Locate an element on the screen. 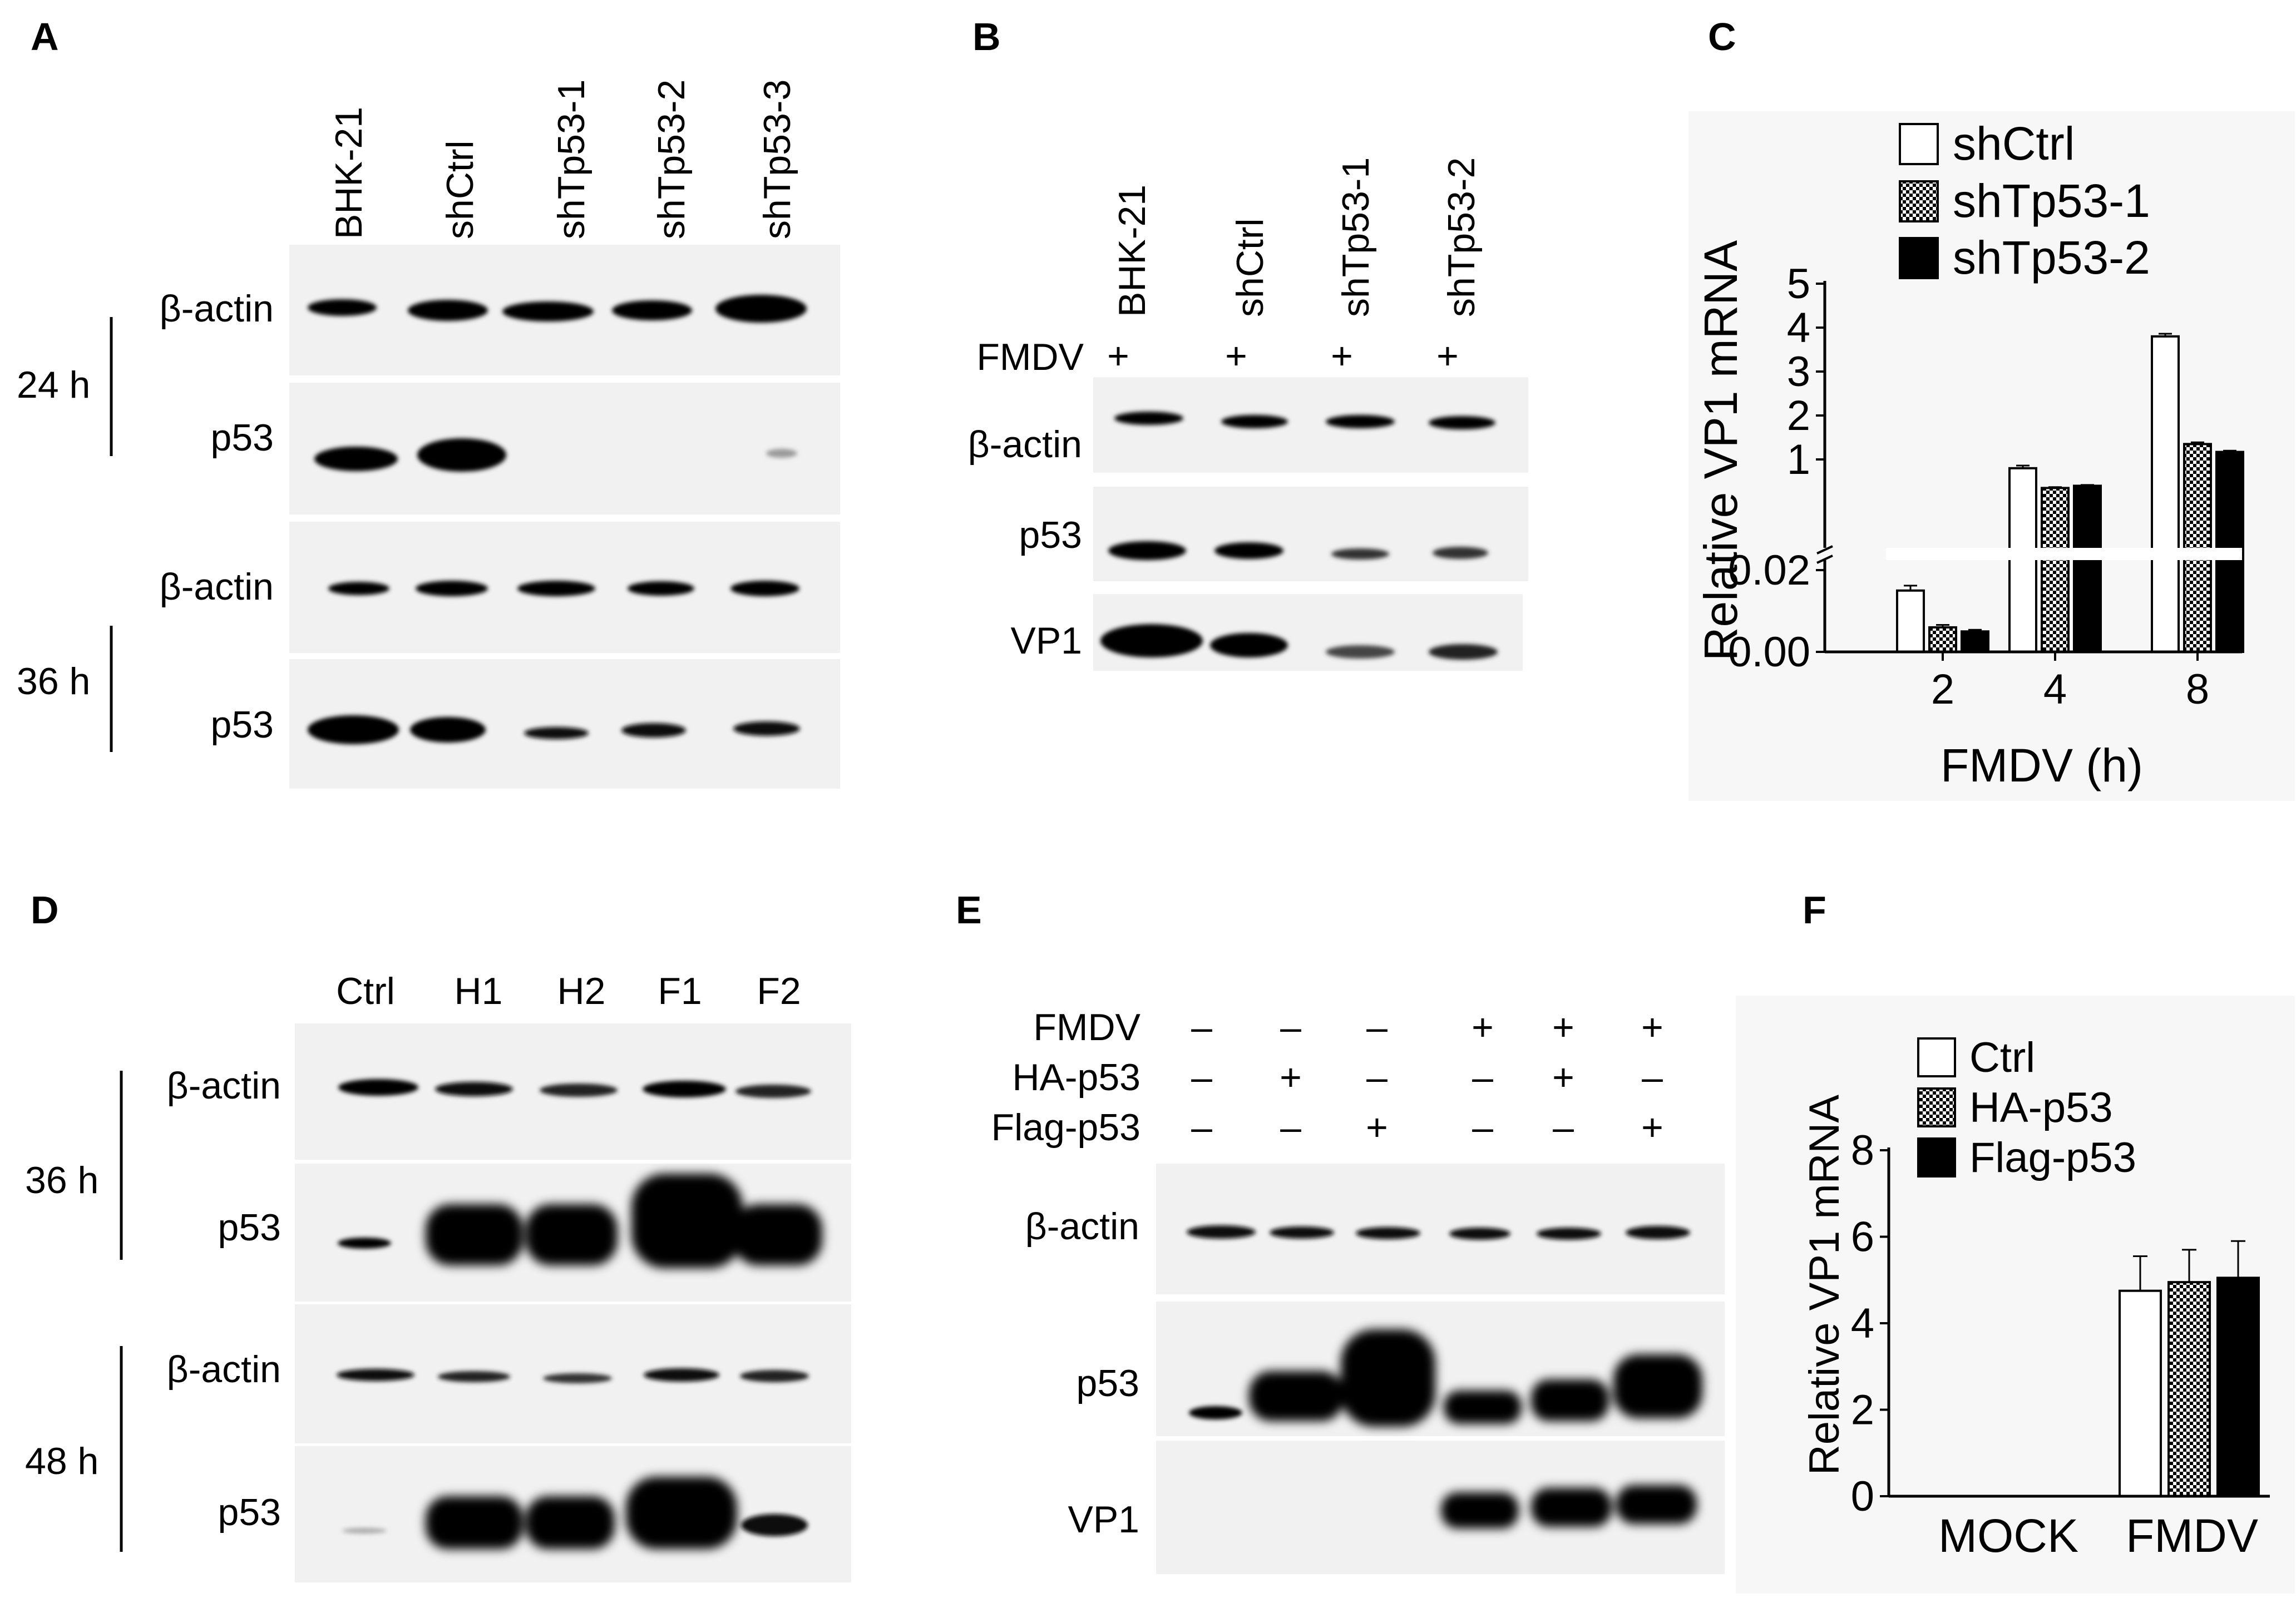 This screenshot has height=1598, width=2296. lane-label-ctrl: Ctrl is located at coordinates (366, 991).